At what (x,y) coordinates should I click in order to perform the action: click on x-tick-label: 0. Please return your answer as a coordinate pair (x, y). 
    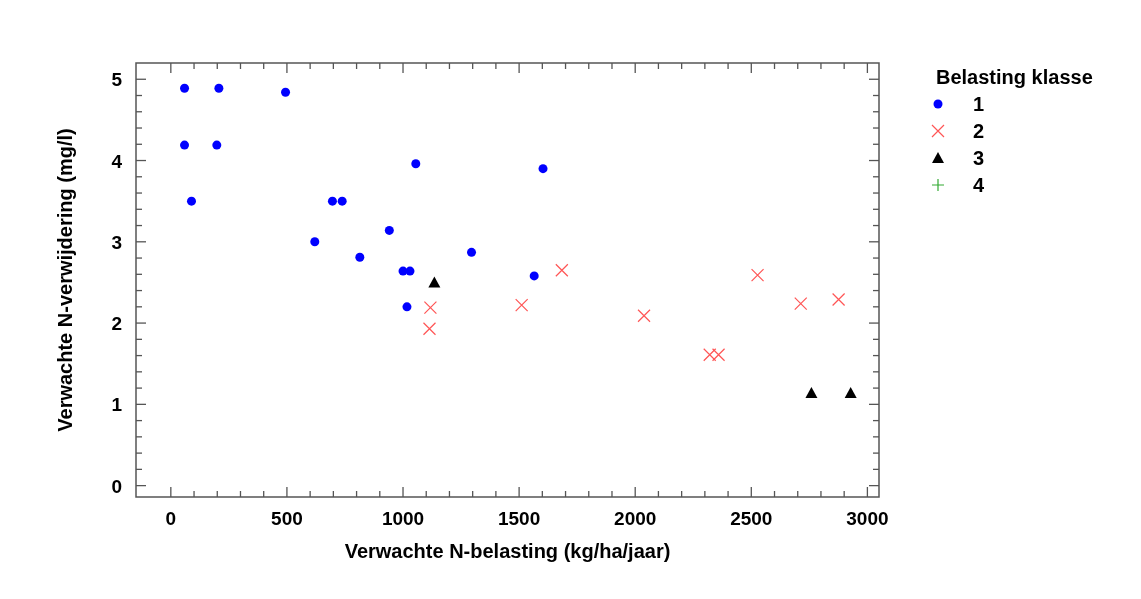
    Looking at the image, I should click on (171, 518).